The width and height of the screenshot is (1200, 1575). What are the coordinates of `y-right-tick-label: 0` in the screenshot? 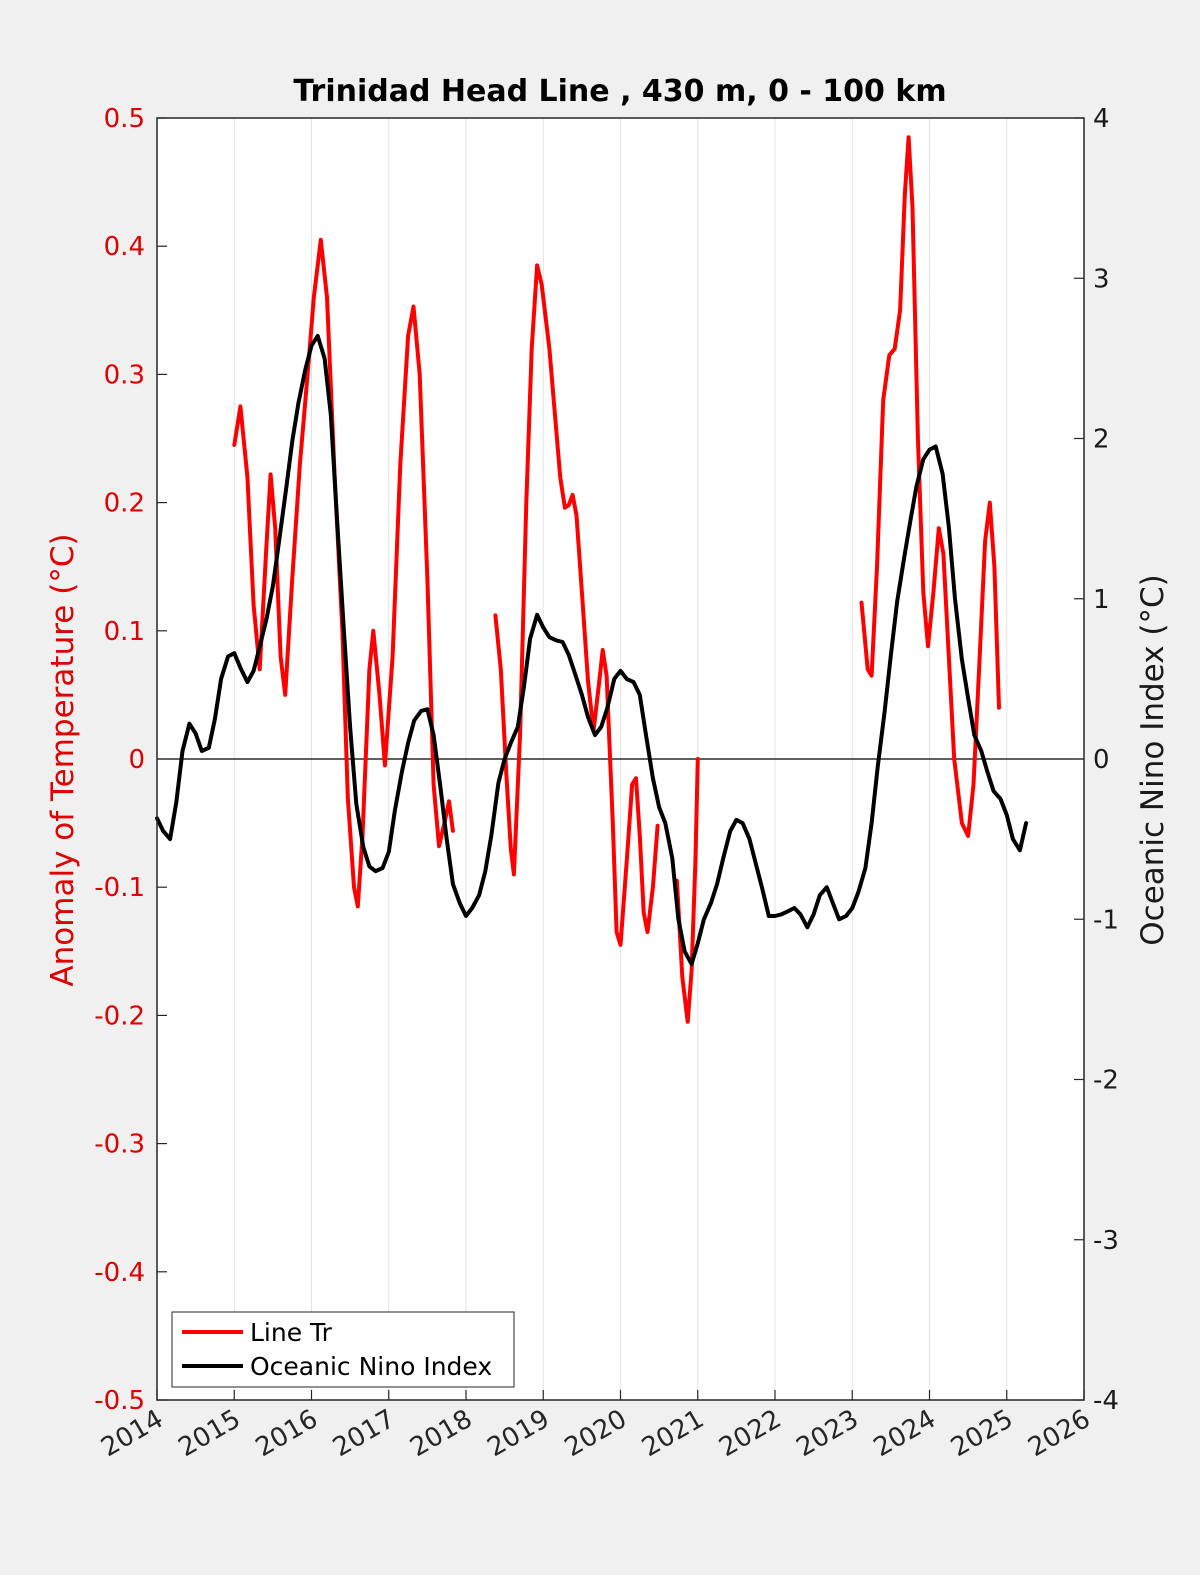 It's located at (1101, 760).